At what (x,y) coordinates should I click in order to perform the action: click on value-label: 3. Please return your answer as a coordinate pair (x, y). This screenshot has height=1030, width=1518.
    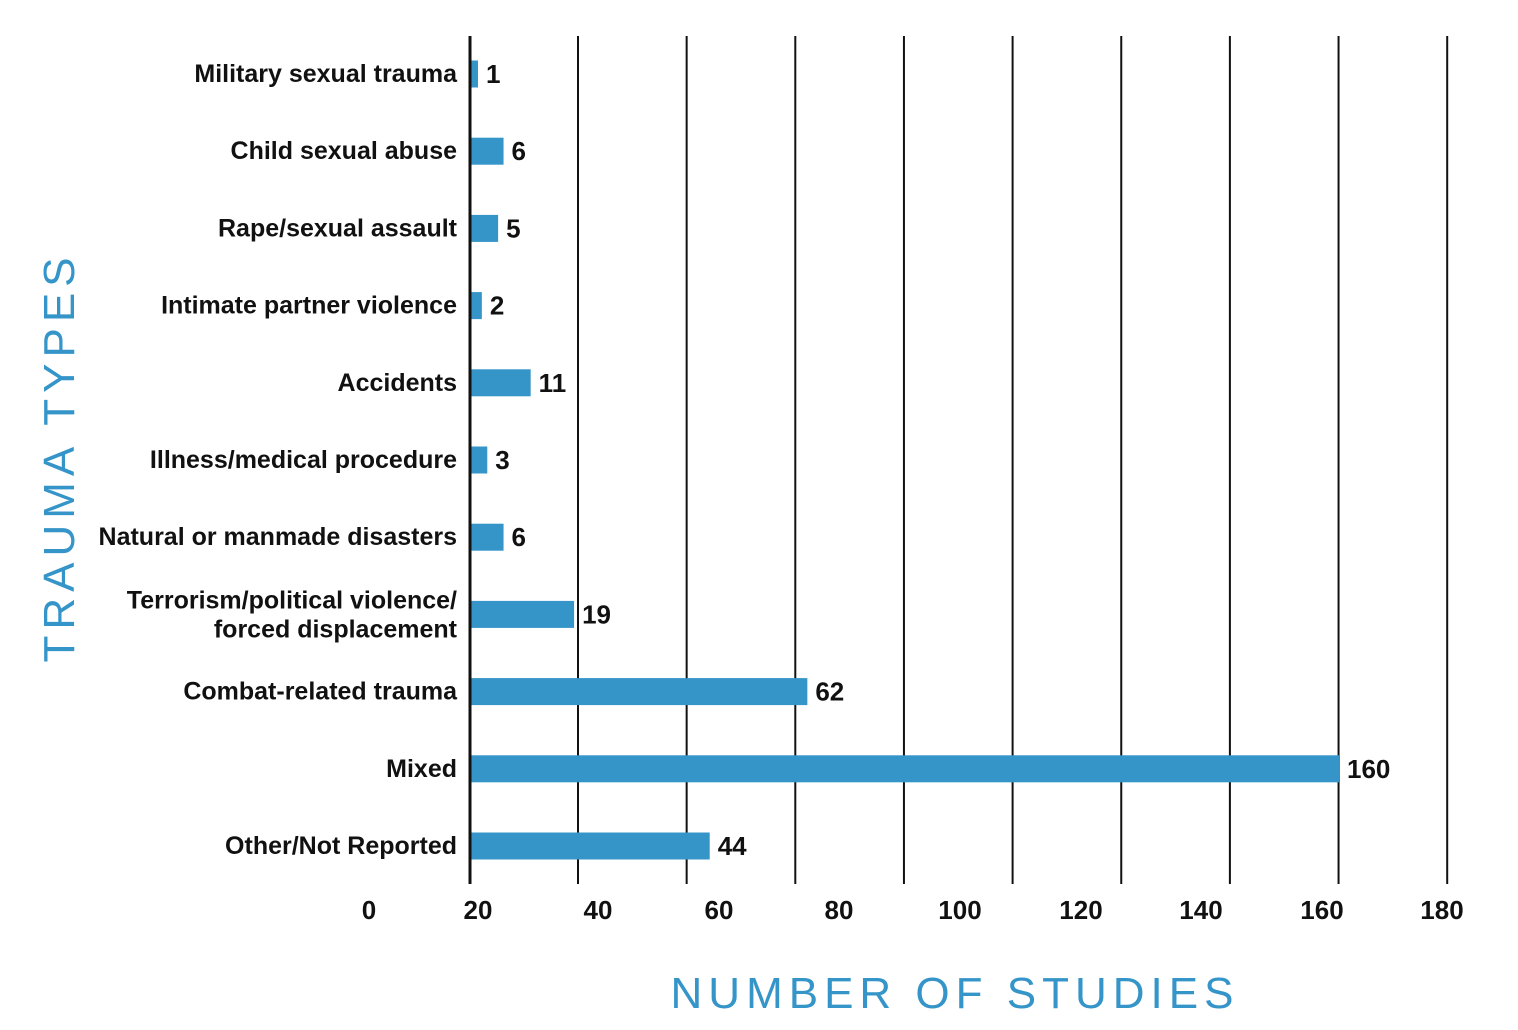
    Looking at the image, I should click on (502, 460).